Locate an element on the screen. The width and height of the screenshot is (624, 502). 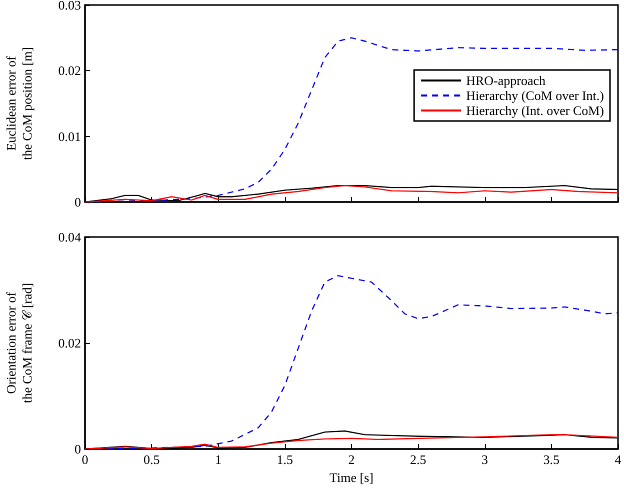
y-tick-label: 0.03 is located at coordinates (69, 6).